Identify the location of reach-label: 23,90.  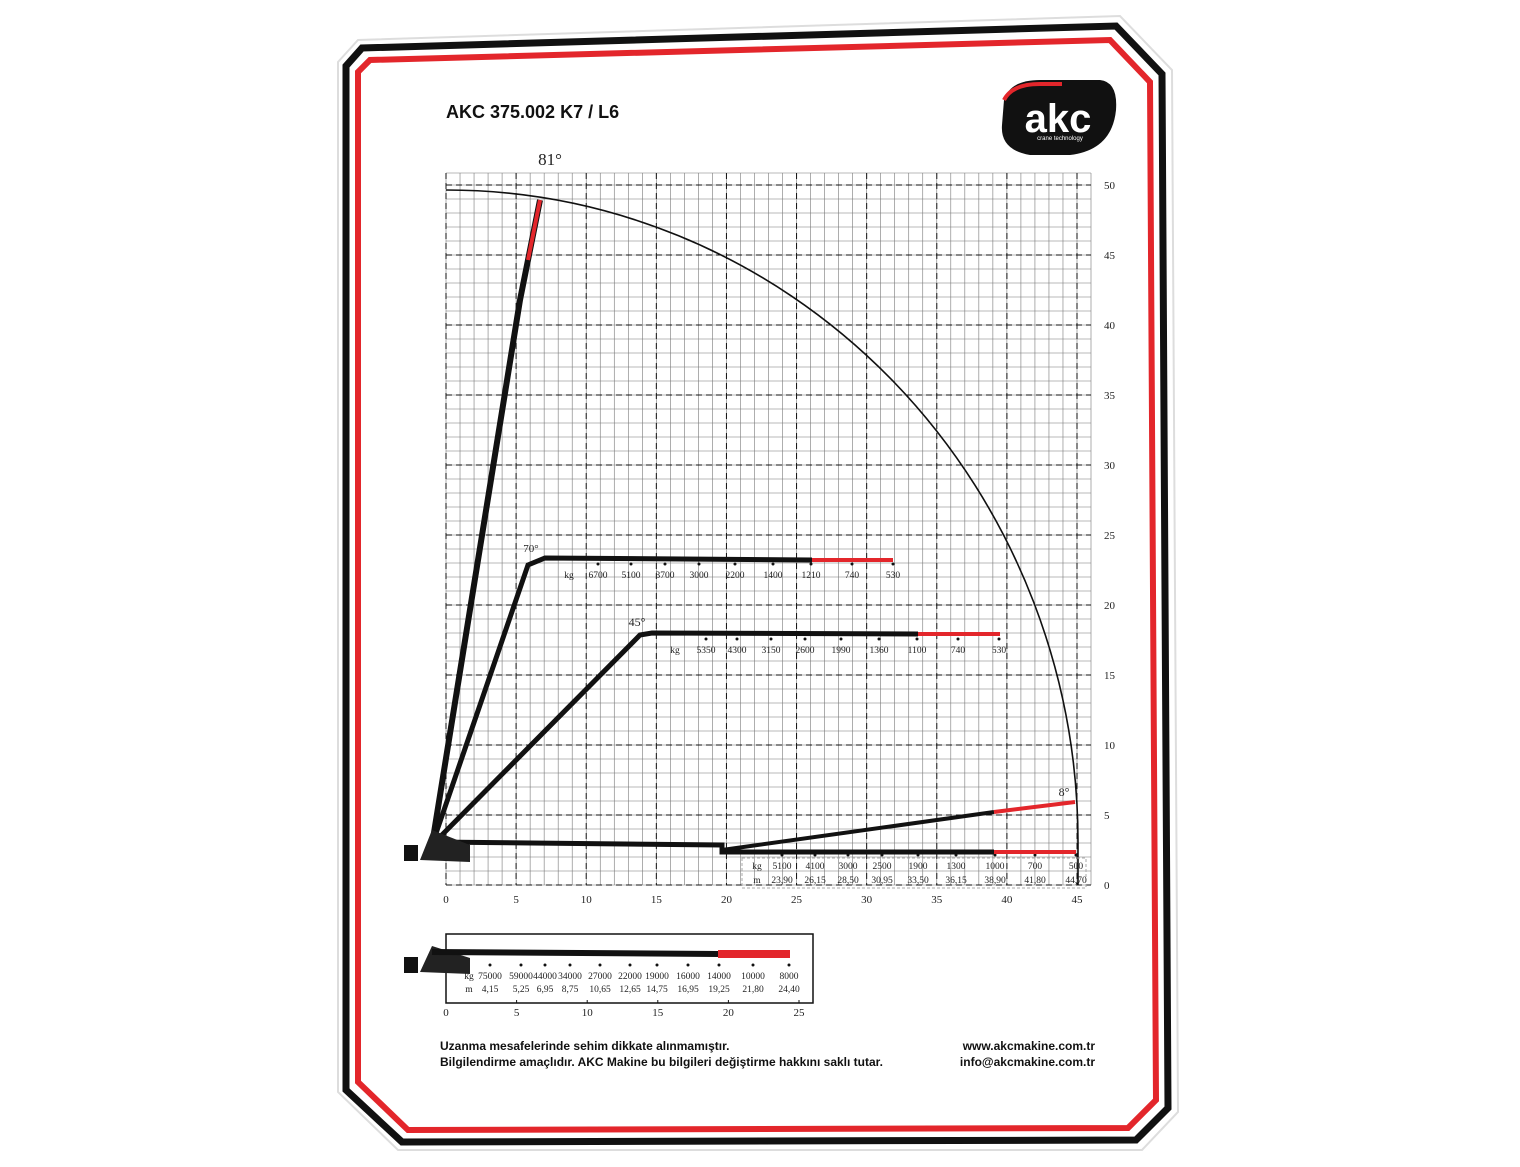
(782, 881).